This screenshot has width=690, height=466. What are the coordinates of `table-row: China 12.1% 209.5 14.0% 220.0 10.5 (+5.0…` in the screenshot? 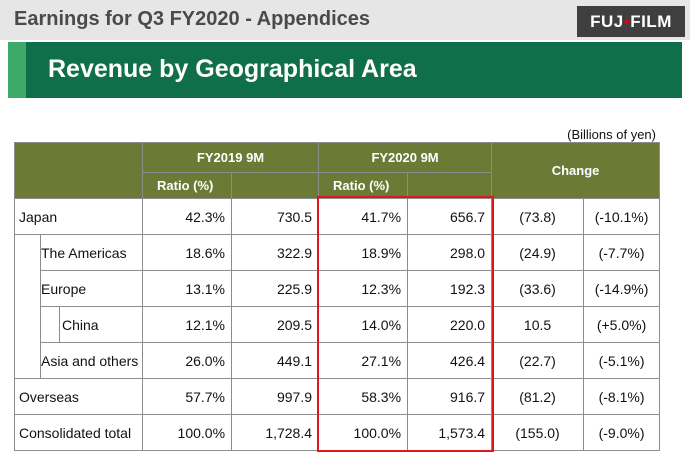 It's located at (338, 324).